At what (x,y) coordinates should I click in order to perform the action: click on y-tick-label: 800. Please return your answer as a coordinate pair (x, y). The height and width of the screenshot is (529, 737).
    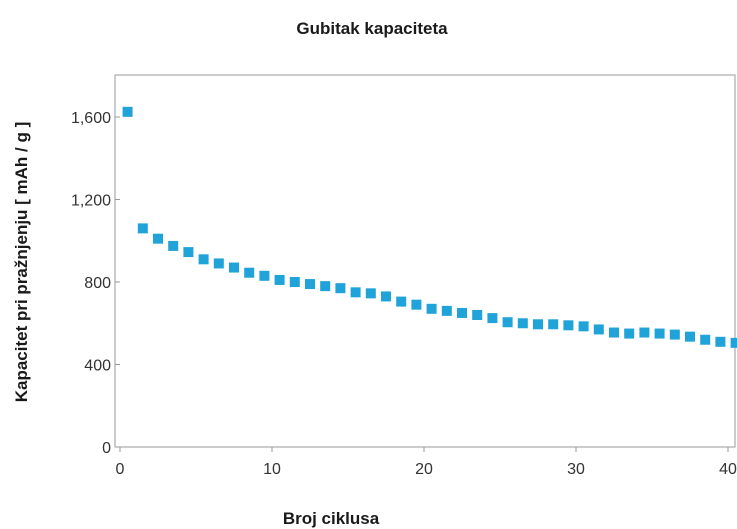
    Looking at the image, I should click on (97, 283).